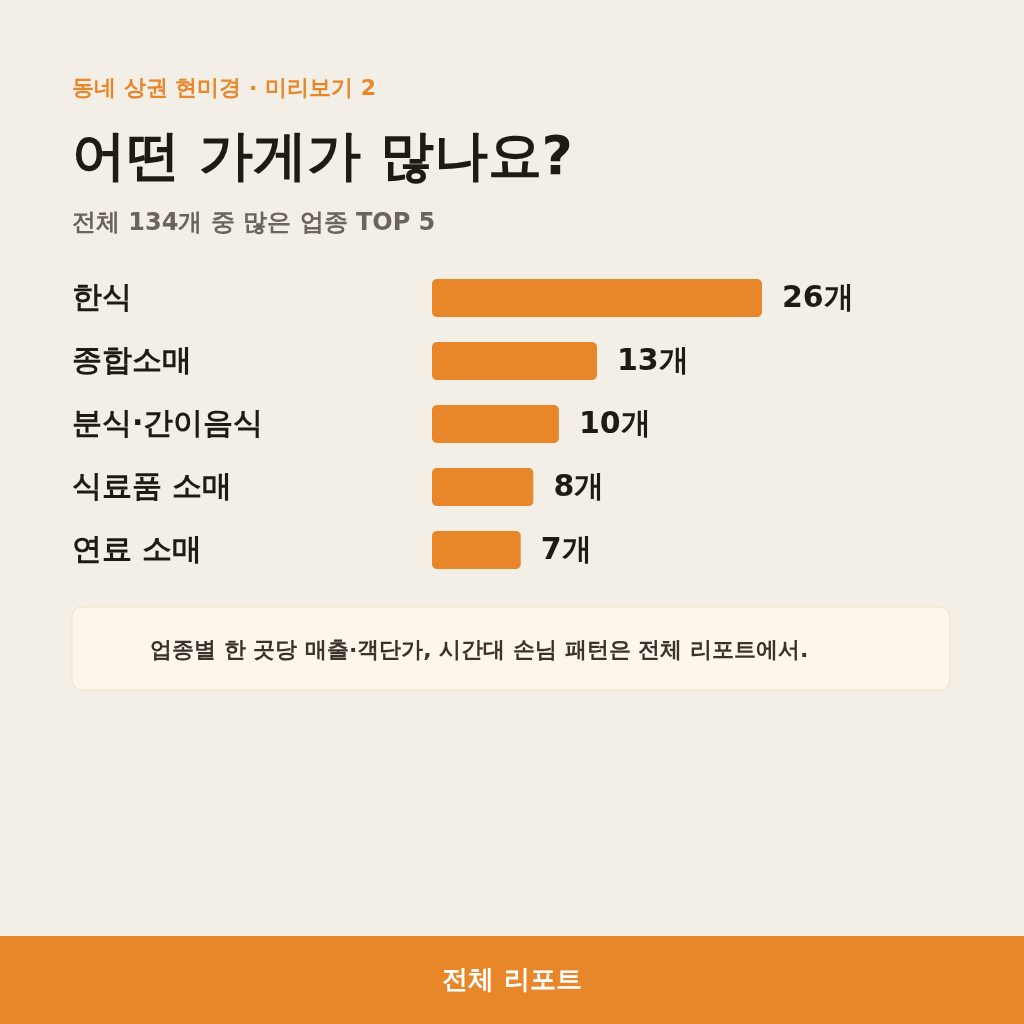 This screenshot has height=1024, width=1024. Describe the element at coordinates (614, 422) in the screenshot. I see `data-label: 10개` at that location.